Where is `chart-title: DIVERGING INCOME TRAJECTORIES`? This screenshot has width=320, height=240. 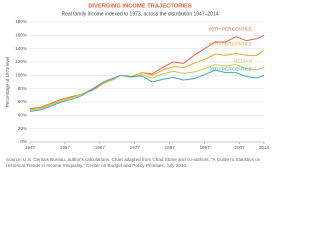
chart-title: DIVERGING INCOME TRAJECTORIES is located at coordinates (140, 7).